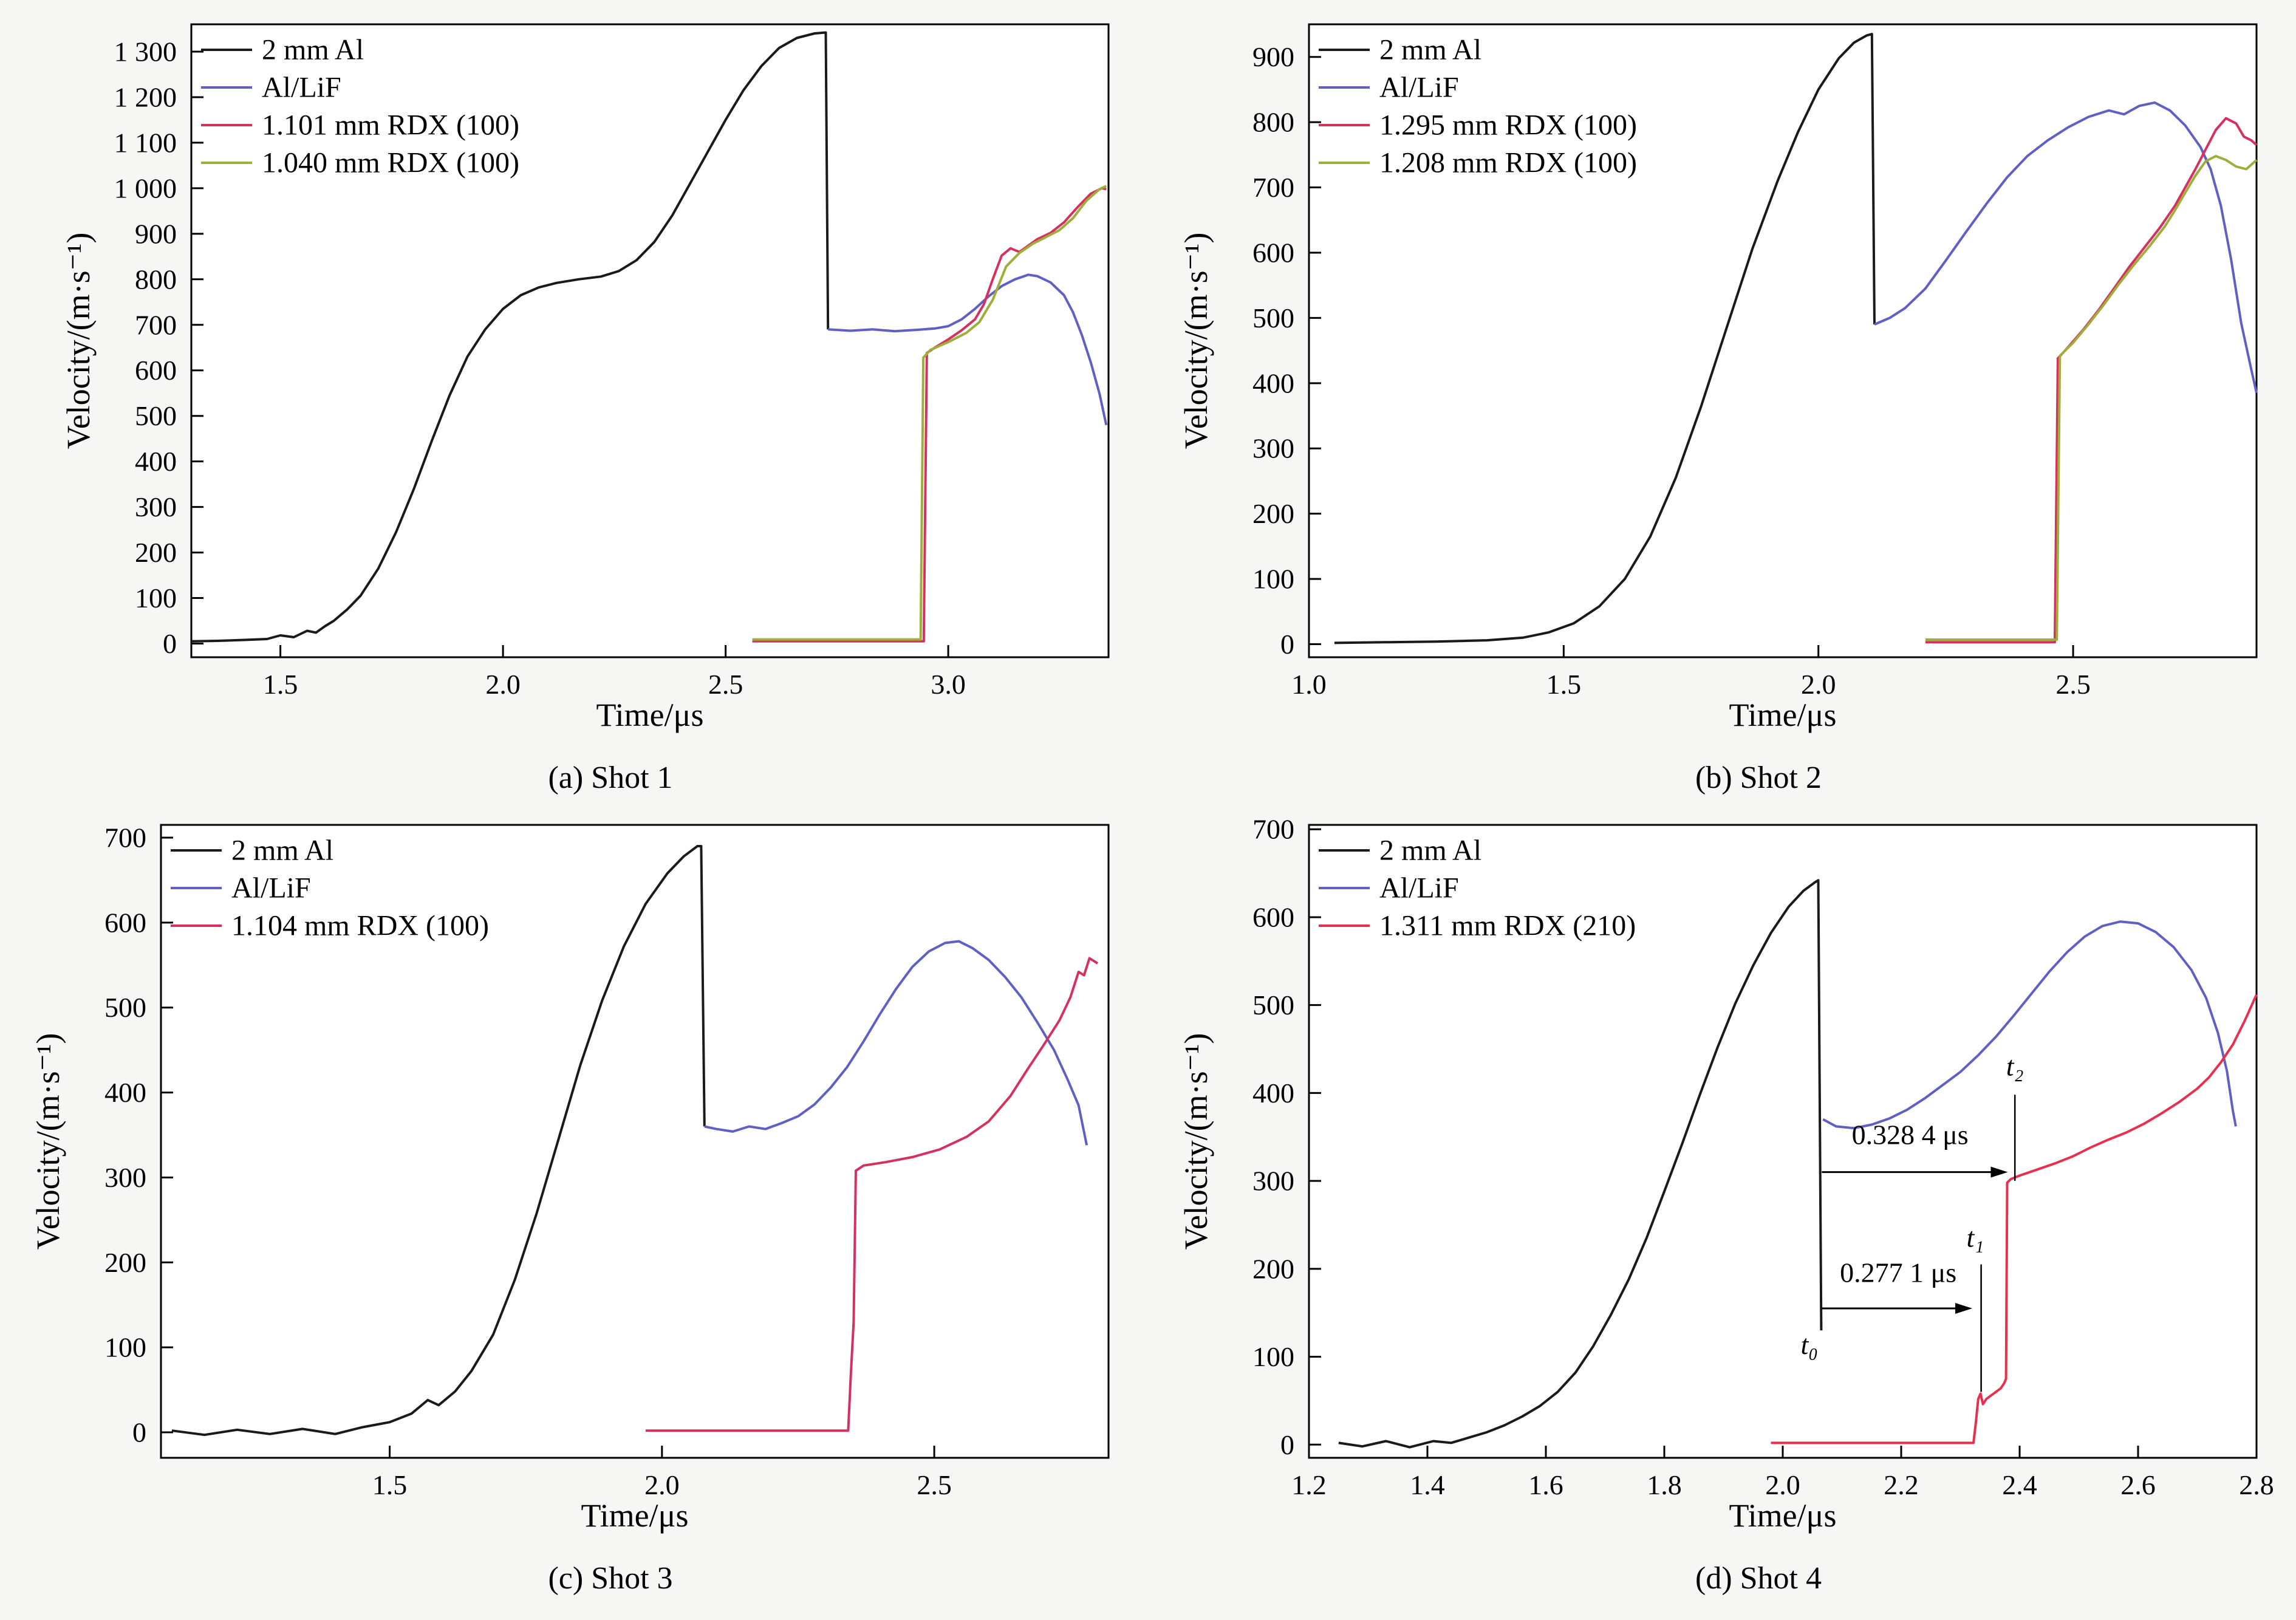 The height and width of the screenshot is (1620, 2296). I want to click on svg-text: 1.6, so click(1545, 1484).